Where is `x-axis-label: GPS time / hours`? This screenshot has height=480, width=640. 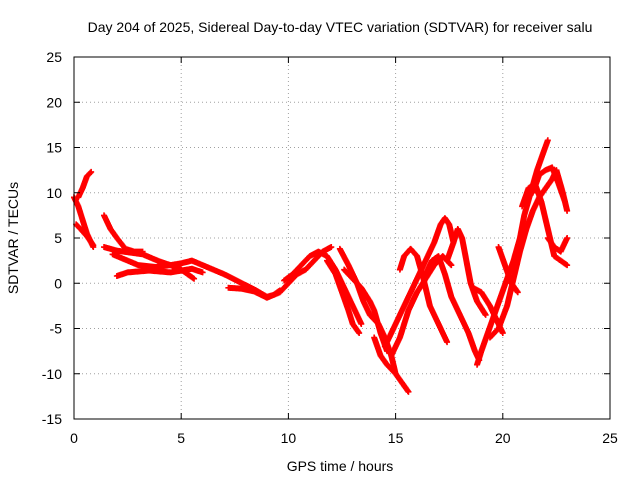
x-axis-label: GPS time / hours is located at coordinates (340, 466).